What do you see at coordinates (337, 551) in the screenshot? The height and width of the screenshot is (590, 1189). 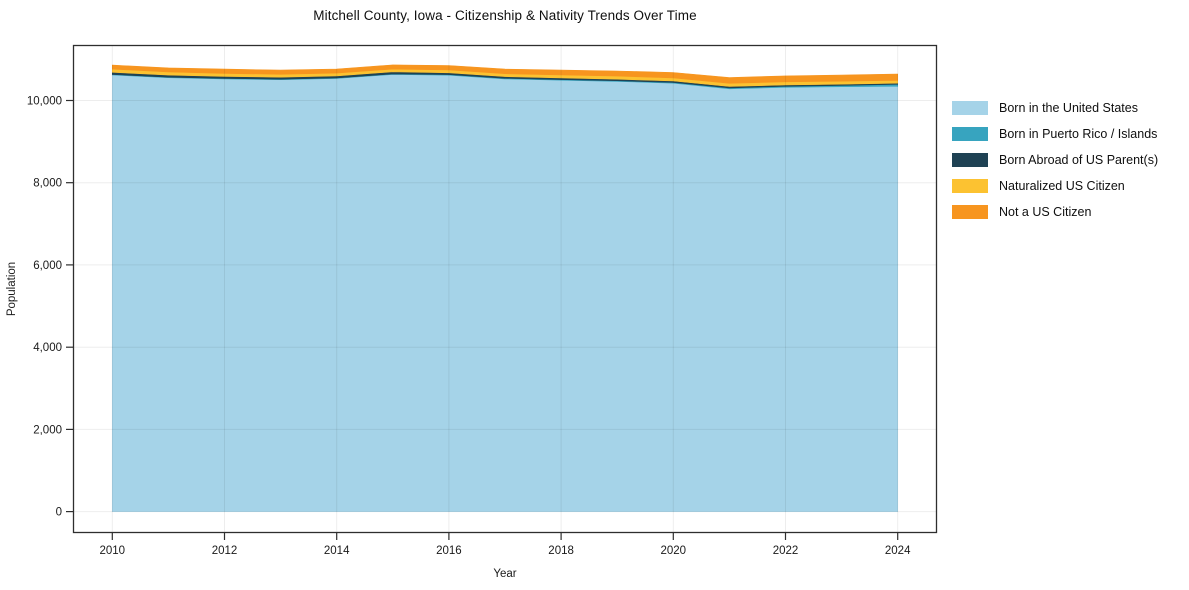 I see `x-tick-label: 2014` at bounding box center [337, 551].